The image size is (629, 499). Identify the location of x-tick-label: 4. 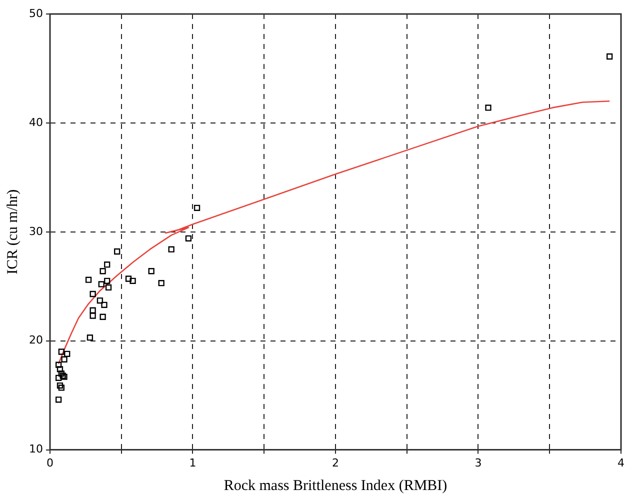
(621, 463).